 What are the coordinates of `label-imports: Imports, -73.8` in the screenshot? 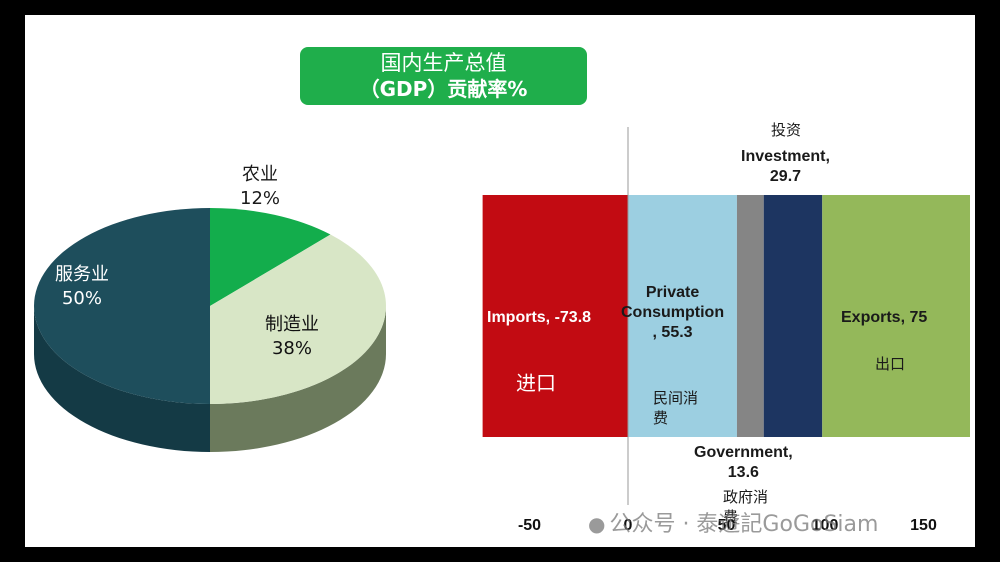 It's located at (539, 317).